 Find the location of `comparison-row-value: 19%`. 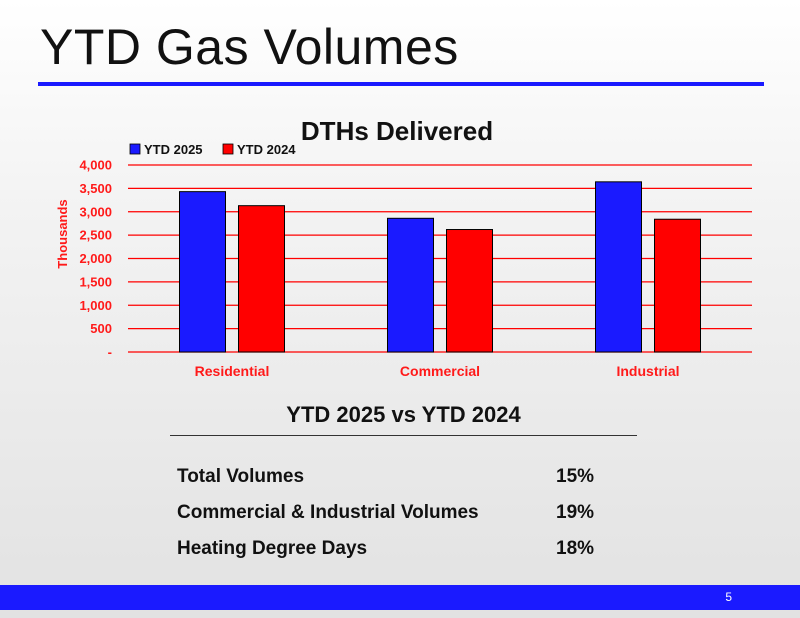

comparison-row-value: 19% is located at coordinates (575, 512).